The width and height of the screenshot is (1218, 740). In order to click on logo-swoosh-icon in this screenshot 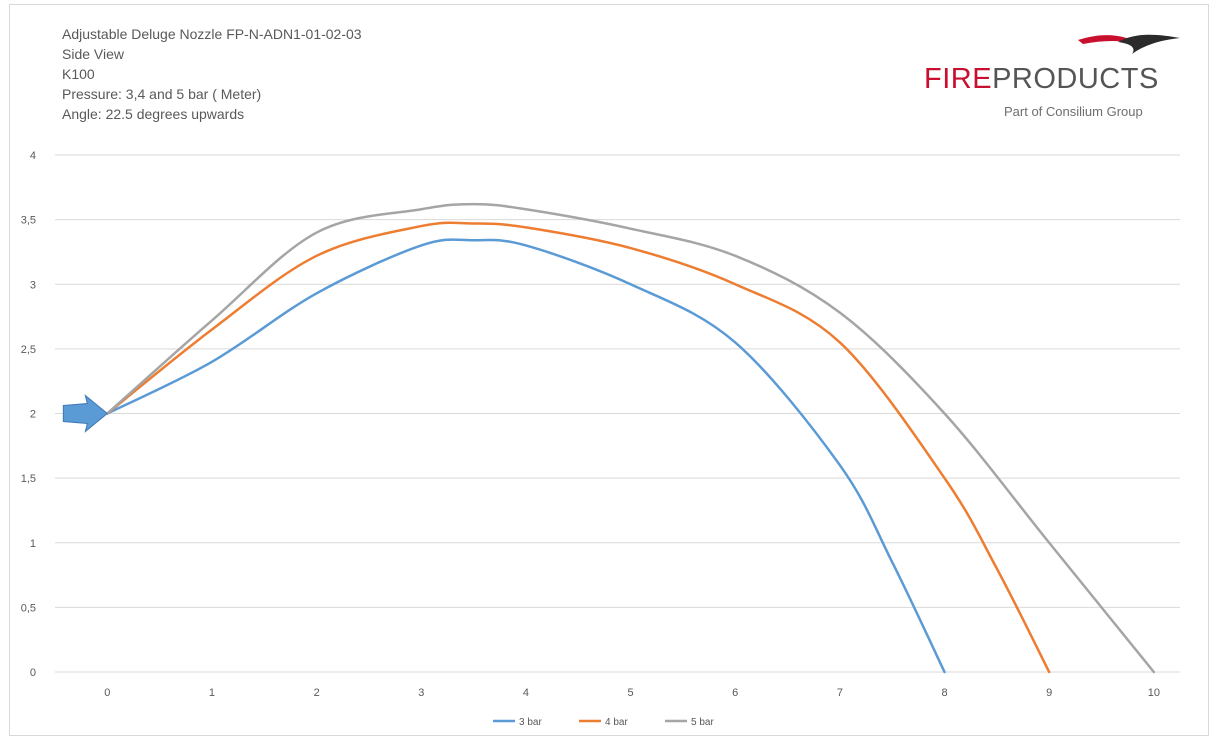, I will do `click(1129, 44)`.